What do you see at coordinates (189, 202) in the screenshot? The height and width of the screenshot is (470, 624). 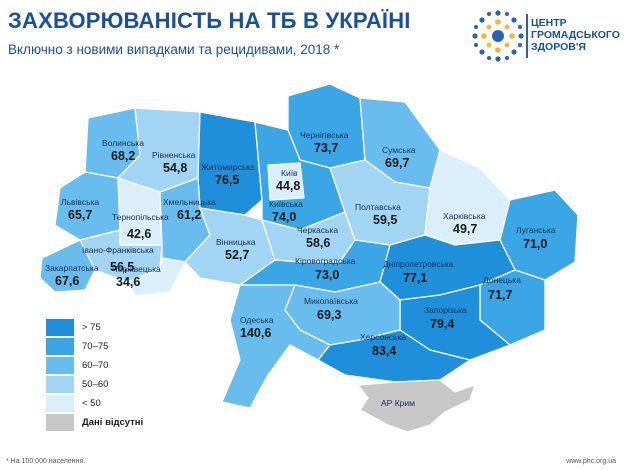 I see `region-name: Хмельницька` at bounding box center [189, 202].